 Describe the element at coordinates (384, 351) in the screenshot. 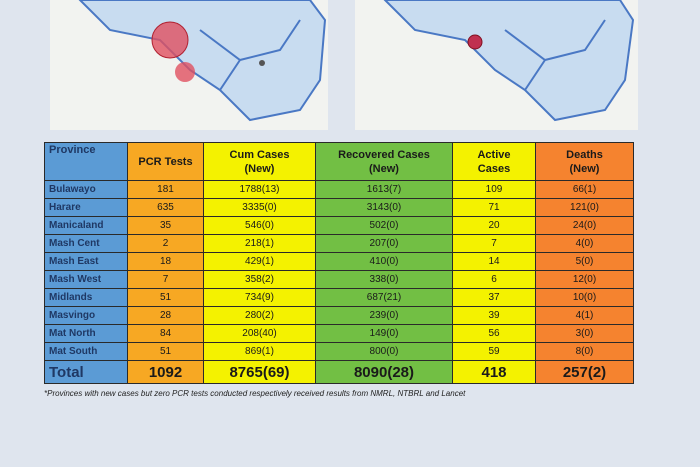

I see `cell: 800(0)` at that location.